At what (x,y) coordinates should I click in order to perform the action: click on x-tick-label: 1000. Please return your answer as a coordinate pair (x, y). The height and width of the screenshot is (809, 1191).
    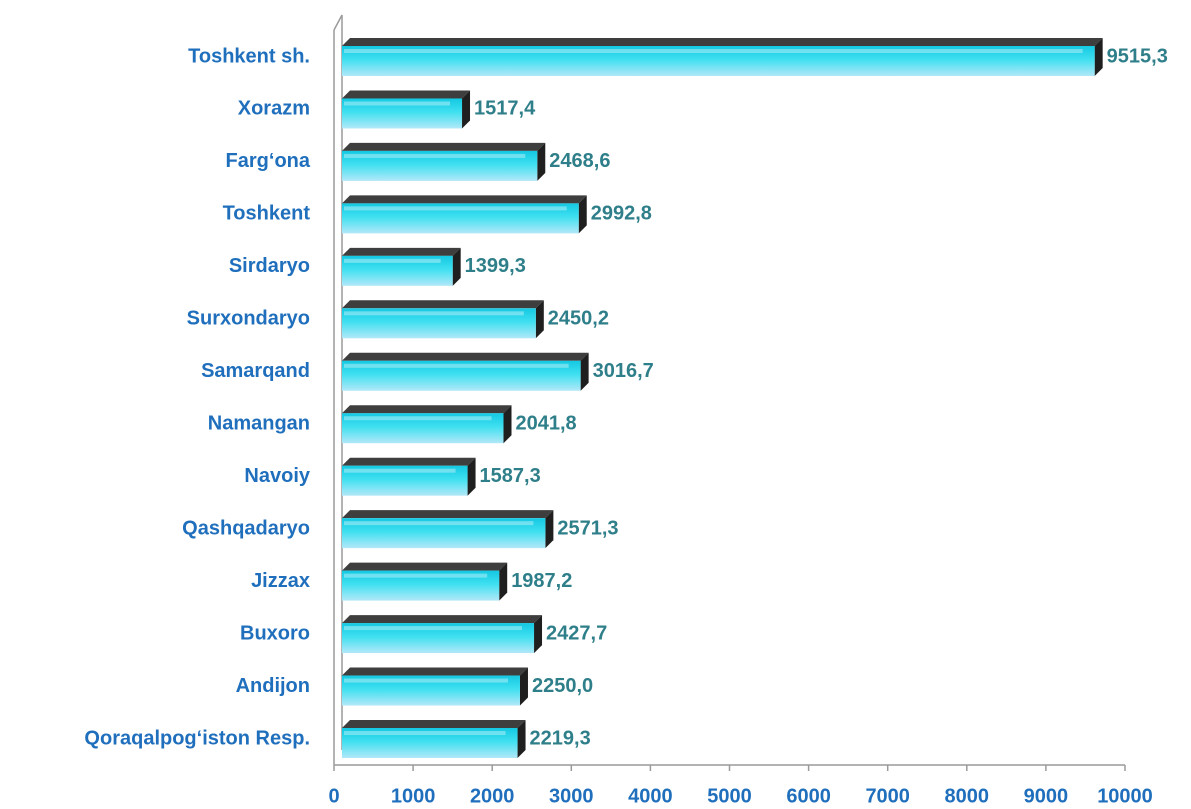
    Looking at the image, I should click on (413, 796).